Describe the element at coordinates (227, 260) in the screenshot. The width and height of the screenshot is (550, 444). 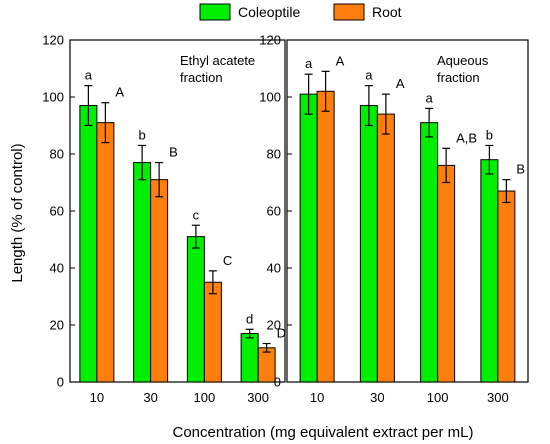
I see `significance-label: C` at that location.